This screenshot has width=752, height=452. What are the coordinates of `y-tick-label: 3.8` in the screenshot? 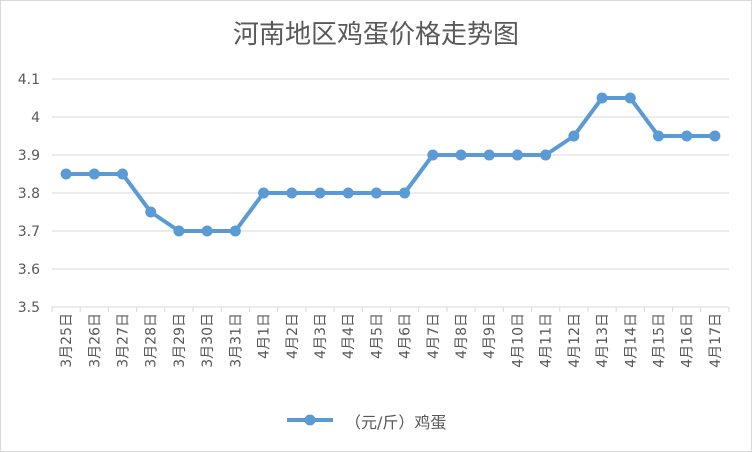 It's located at (29, 194).